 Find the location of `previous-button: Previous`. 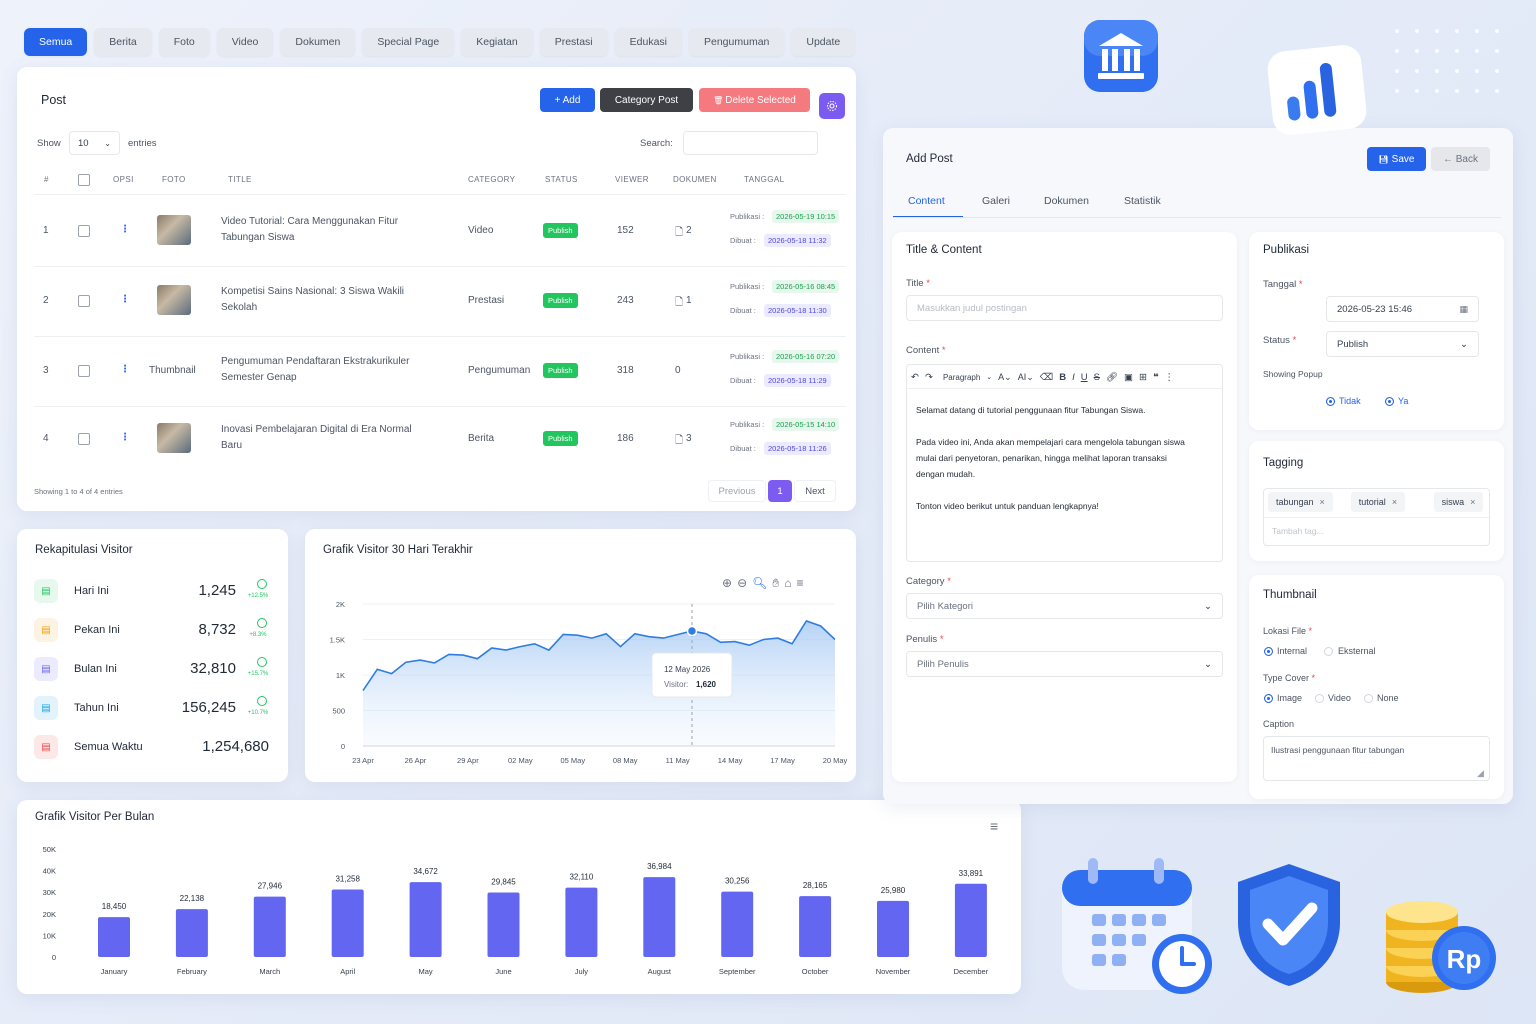

previous-button: Previous is located at coordinates (737, 491).